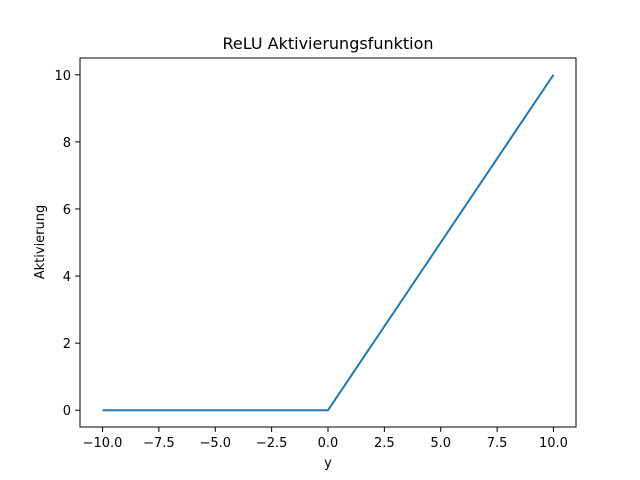 The image size is (640, 480). Describe the element at coordinates (215, 443) in the screenshot. I see `x-tick-label: −5.0` at that location.